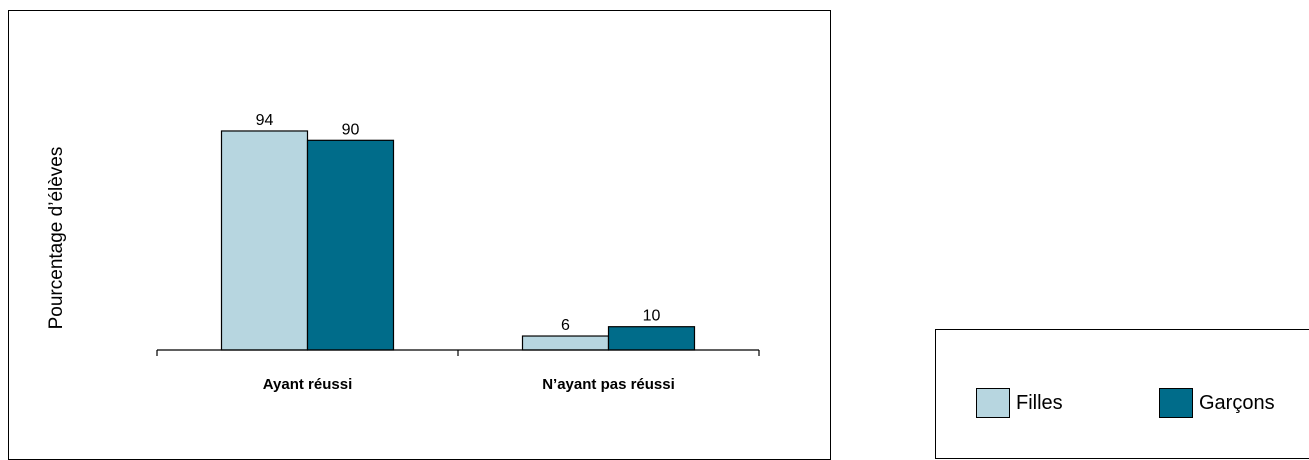 The width and height of the screenshot is (1309, 460). Describe the element at coordinates (1176, 403) in the screenshot. I see `legend-swatch-garcons` at that location.